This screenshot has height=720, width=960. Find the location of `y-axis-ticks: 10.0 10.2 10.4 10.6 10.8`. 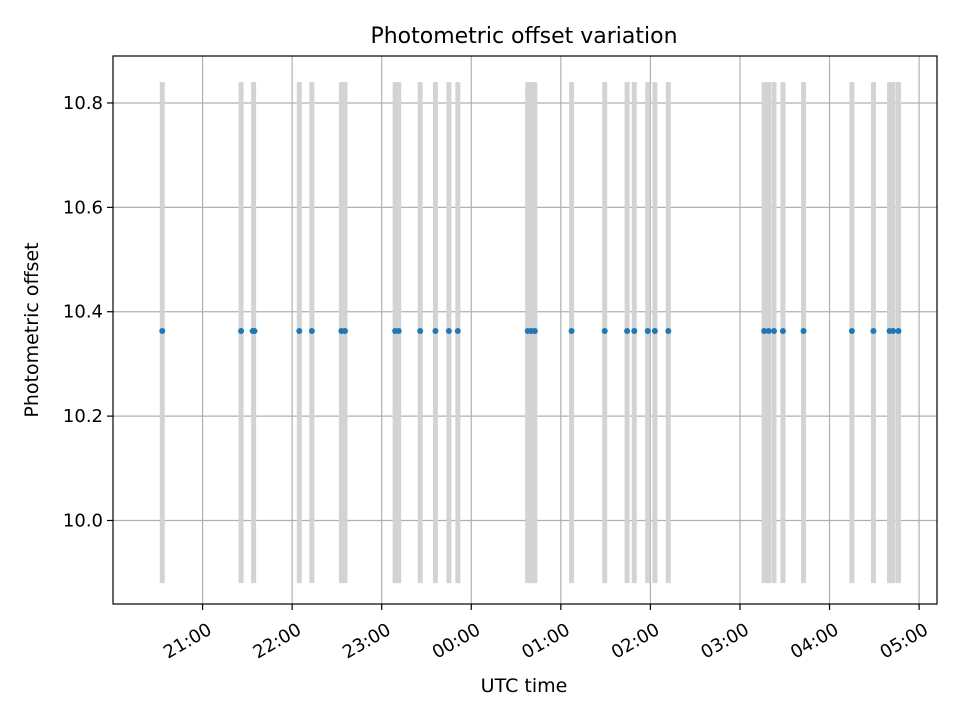

y-axis-ticks: 10.0 10.2 10.4 10.6 10.8 is located at coordinates (88, 312).